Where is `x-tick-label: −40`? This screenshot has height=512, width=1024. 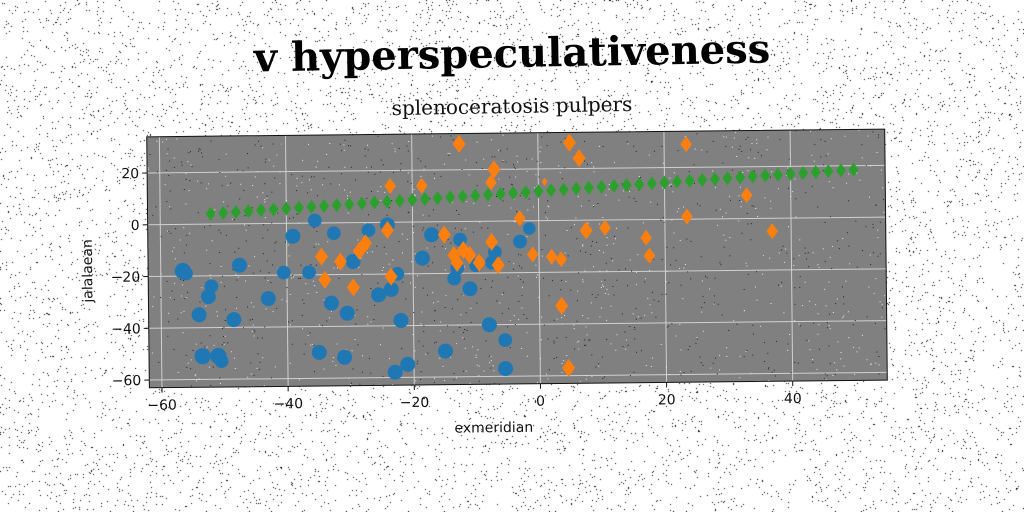 x-tick-label: −40 is located at coordinates (288, 404).